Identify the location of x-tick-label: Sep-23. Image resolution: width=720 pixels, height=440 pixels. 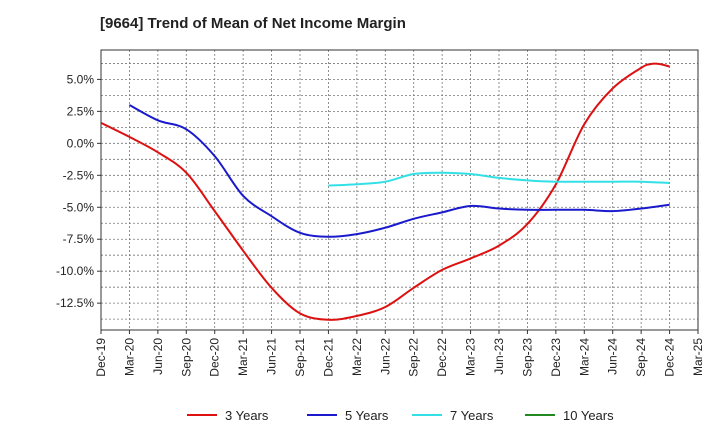
(527, 357).